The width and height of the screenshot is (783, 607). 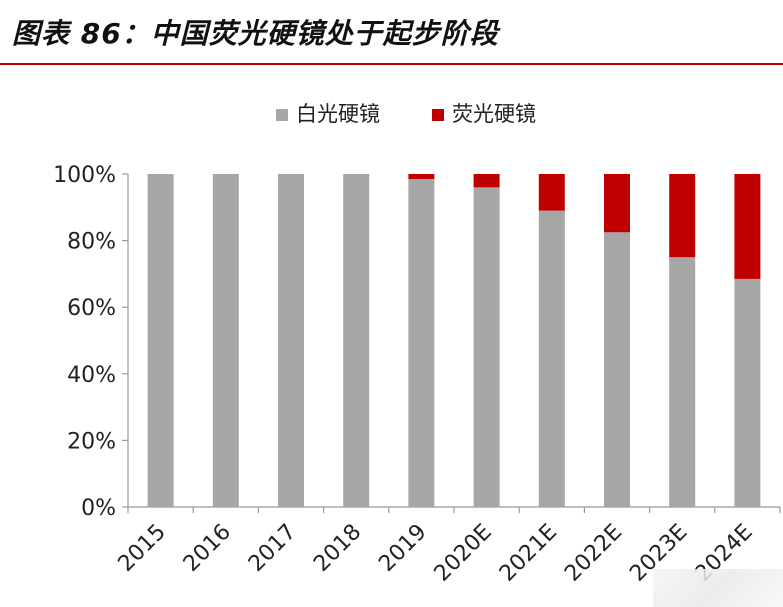 I want to click on y-tick-label: 80%, so click(x=91, y=242).